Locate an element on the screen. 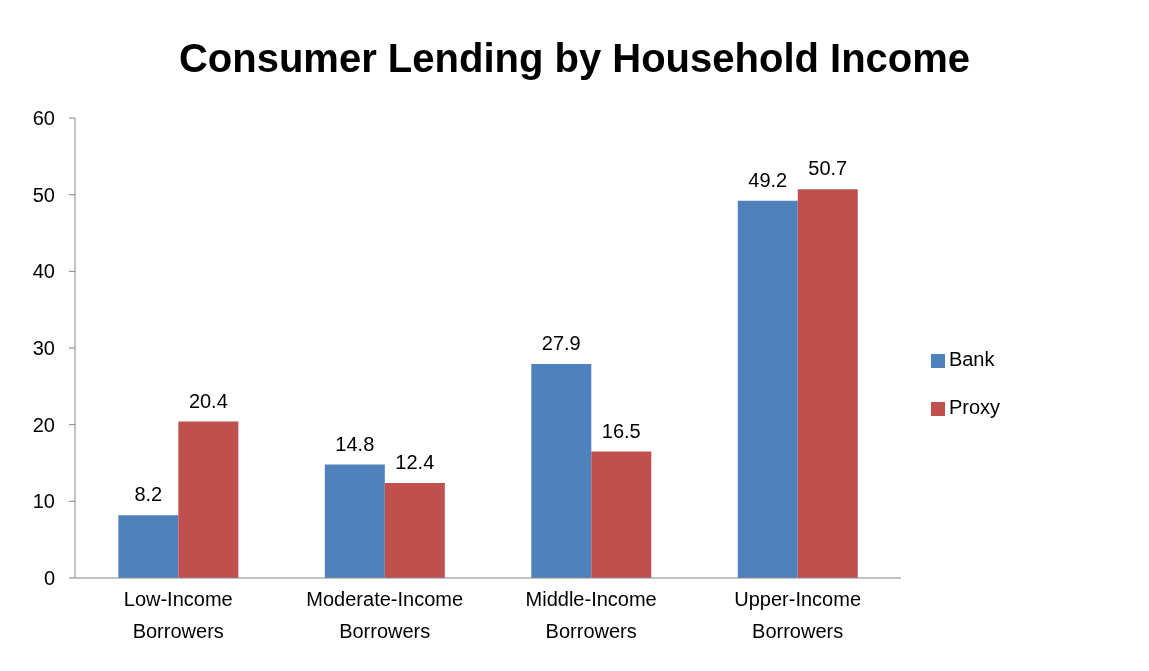 This screenshot has width=1149, height=671. data-label: 8.2 is located at coordinates (148, 494).